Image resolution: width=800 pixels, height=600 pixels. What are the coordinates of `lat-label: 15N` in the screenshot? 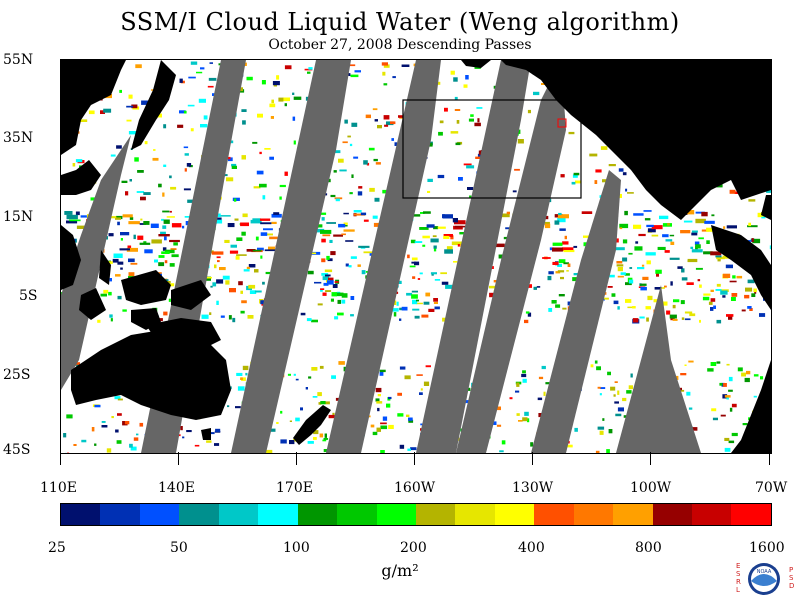 It's located at (18, 217).